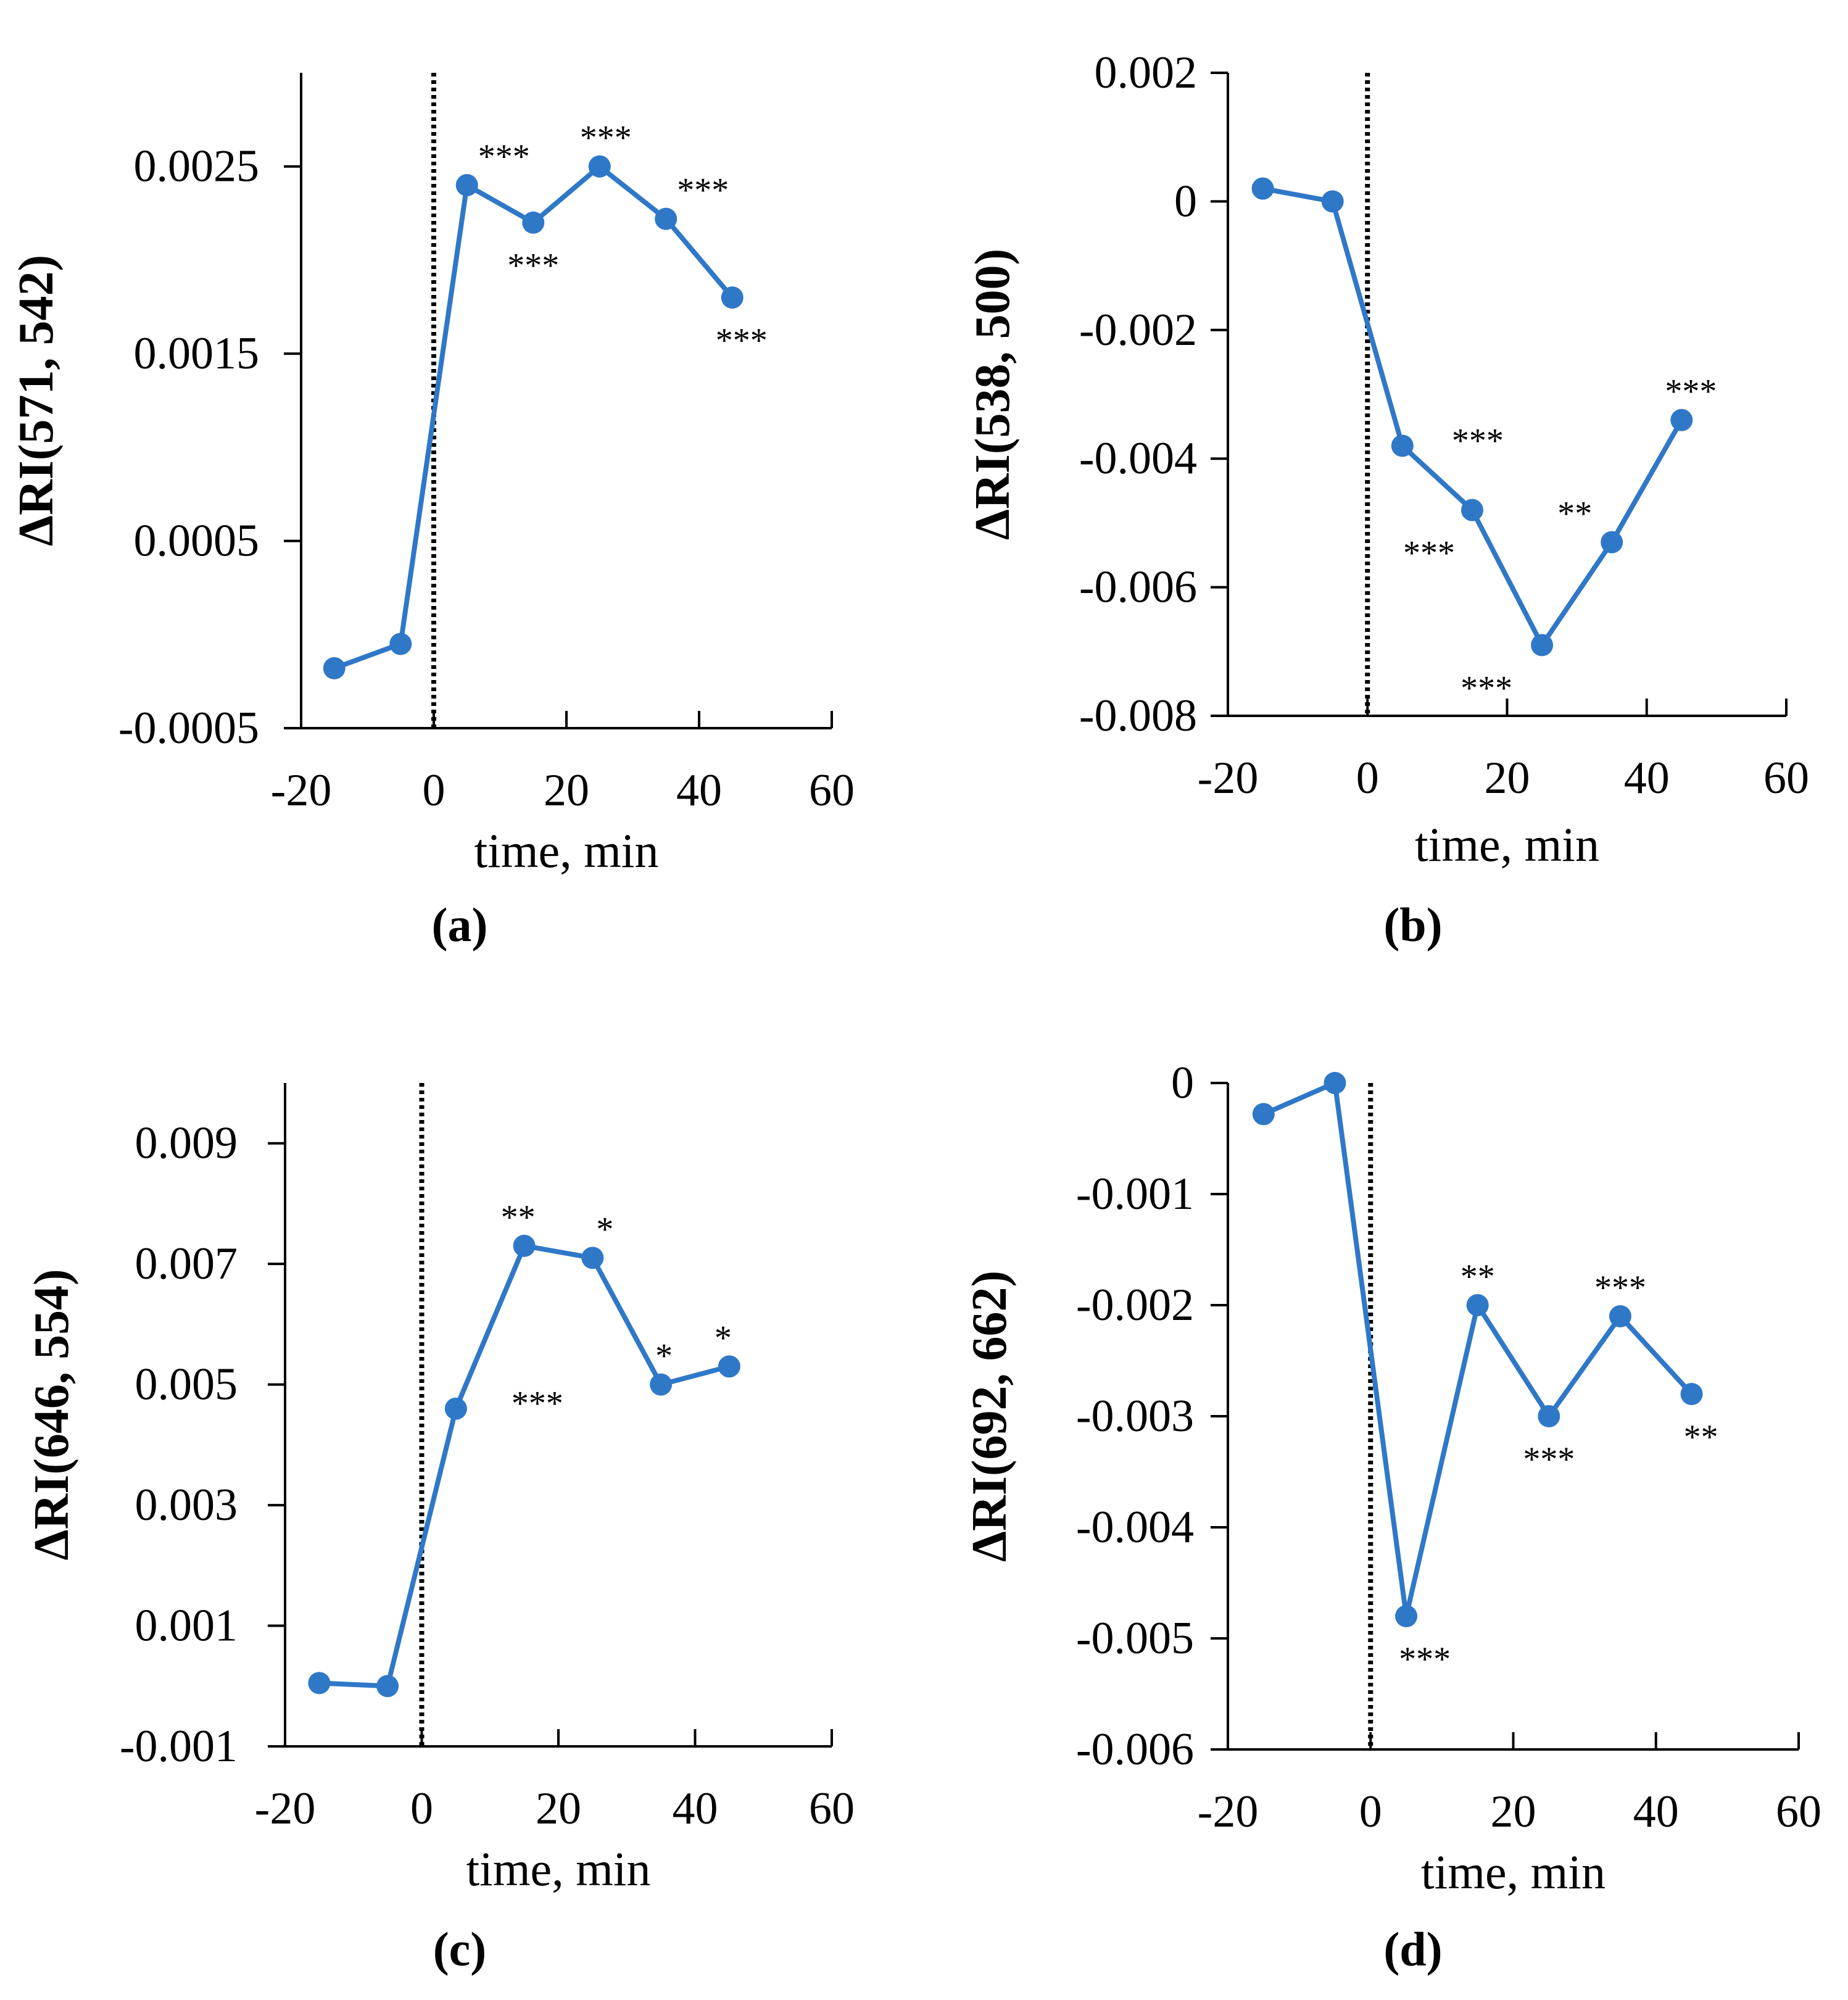  Describe the element at coordinates (188, 728) in the screenshot. I see `y-tick-label: -0.0005` at that location.